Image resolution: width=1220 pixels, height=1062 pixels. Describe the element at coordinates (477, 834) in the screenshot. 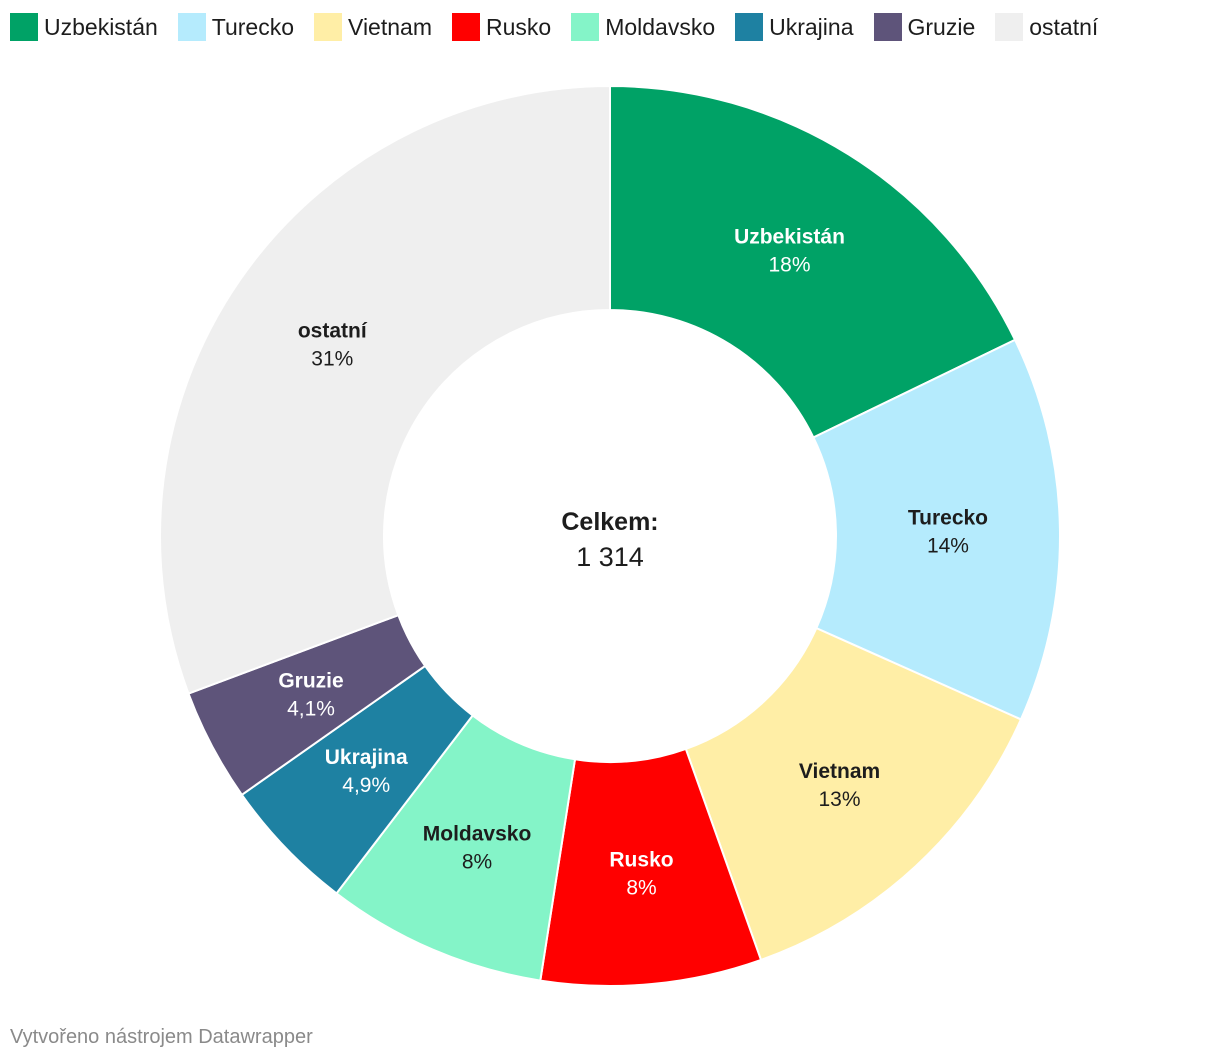

I see `slice-name-label: Moldavsko` at that location.